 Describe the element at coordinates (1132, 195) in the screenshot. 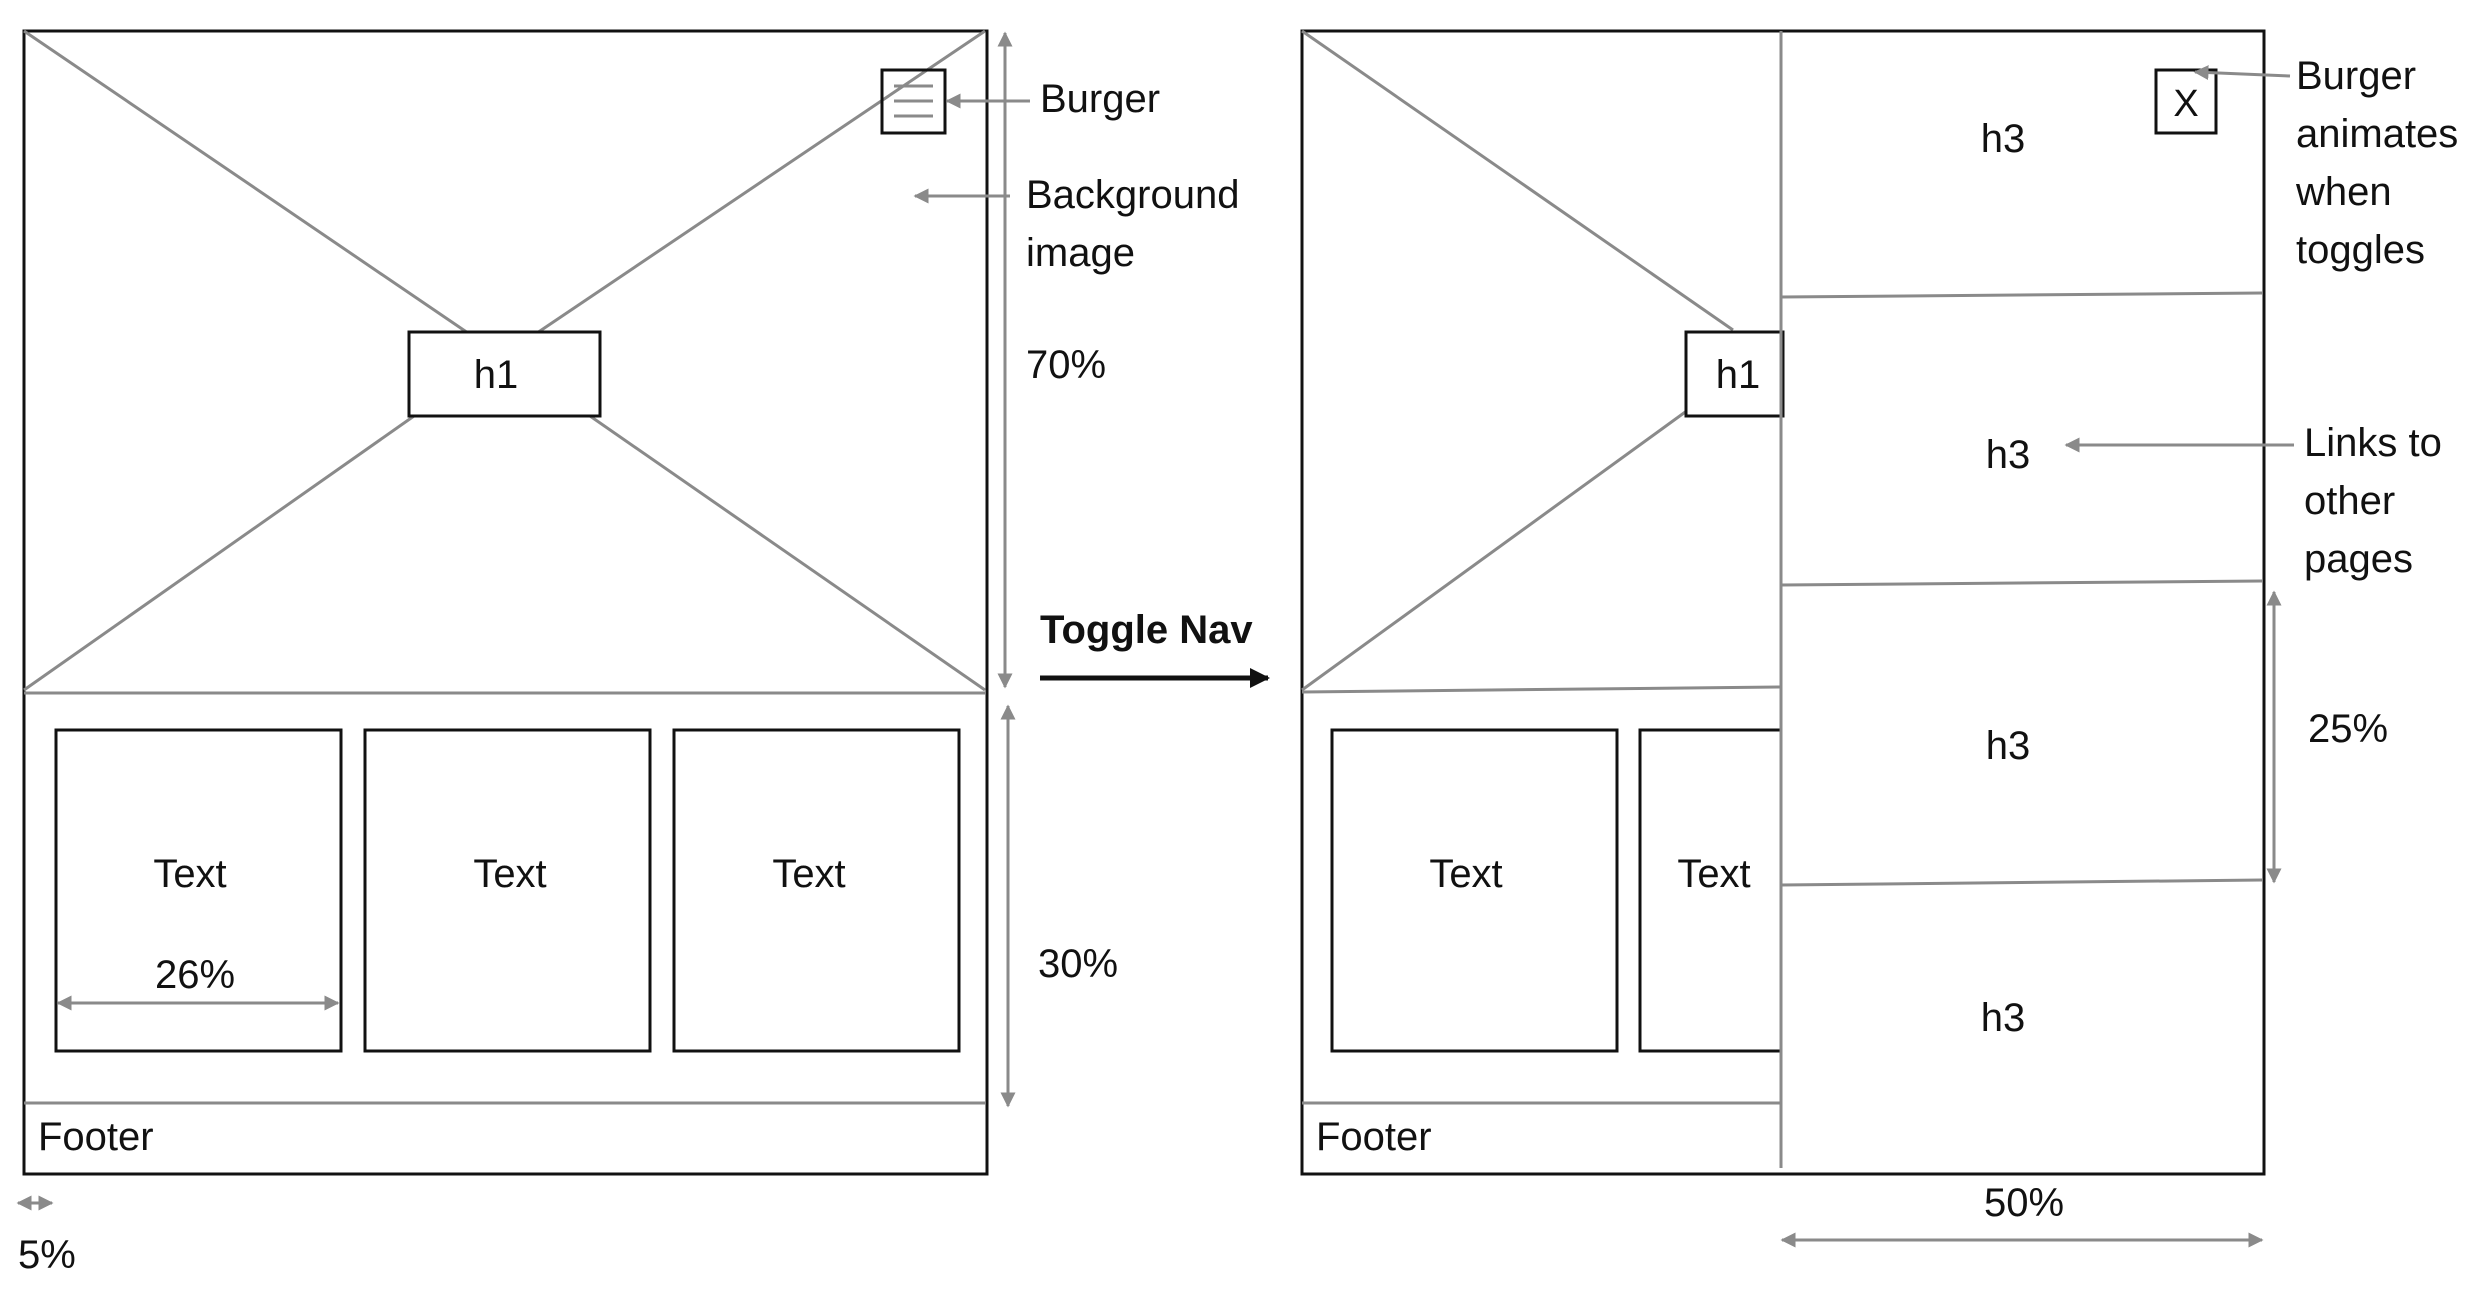

I see `background-callout-line: Background` at that location.